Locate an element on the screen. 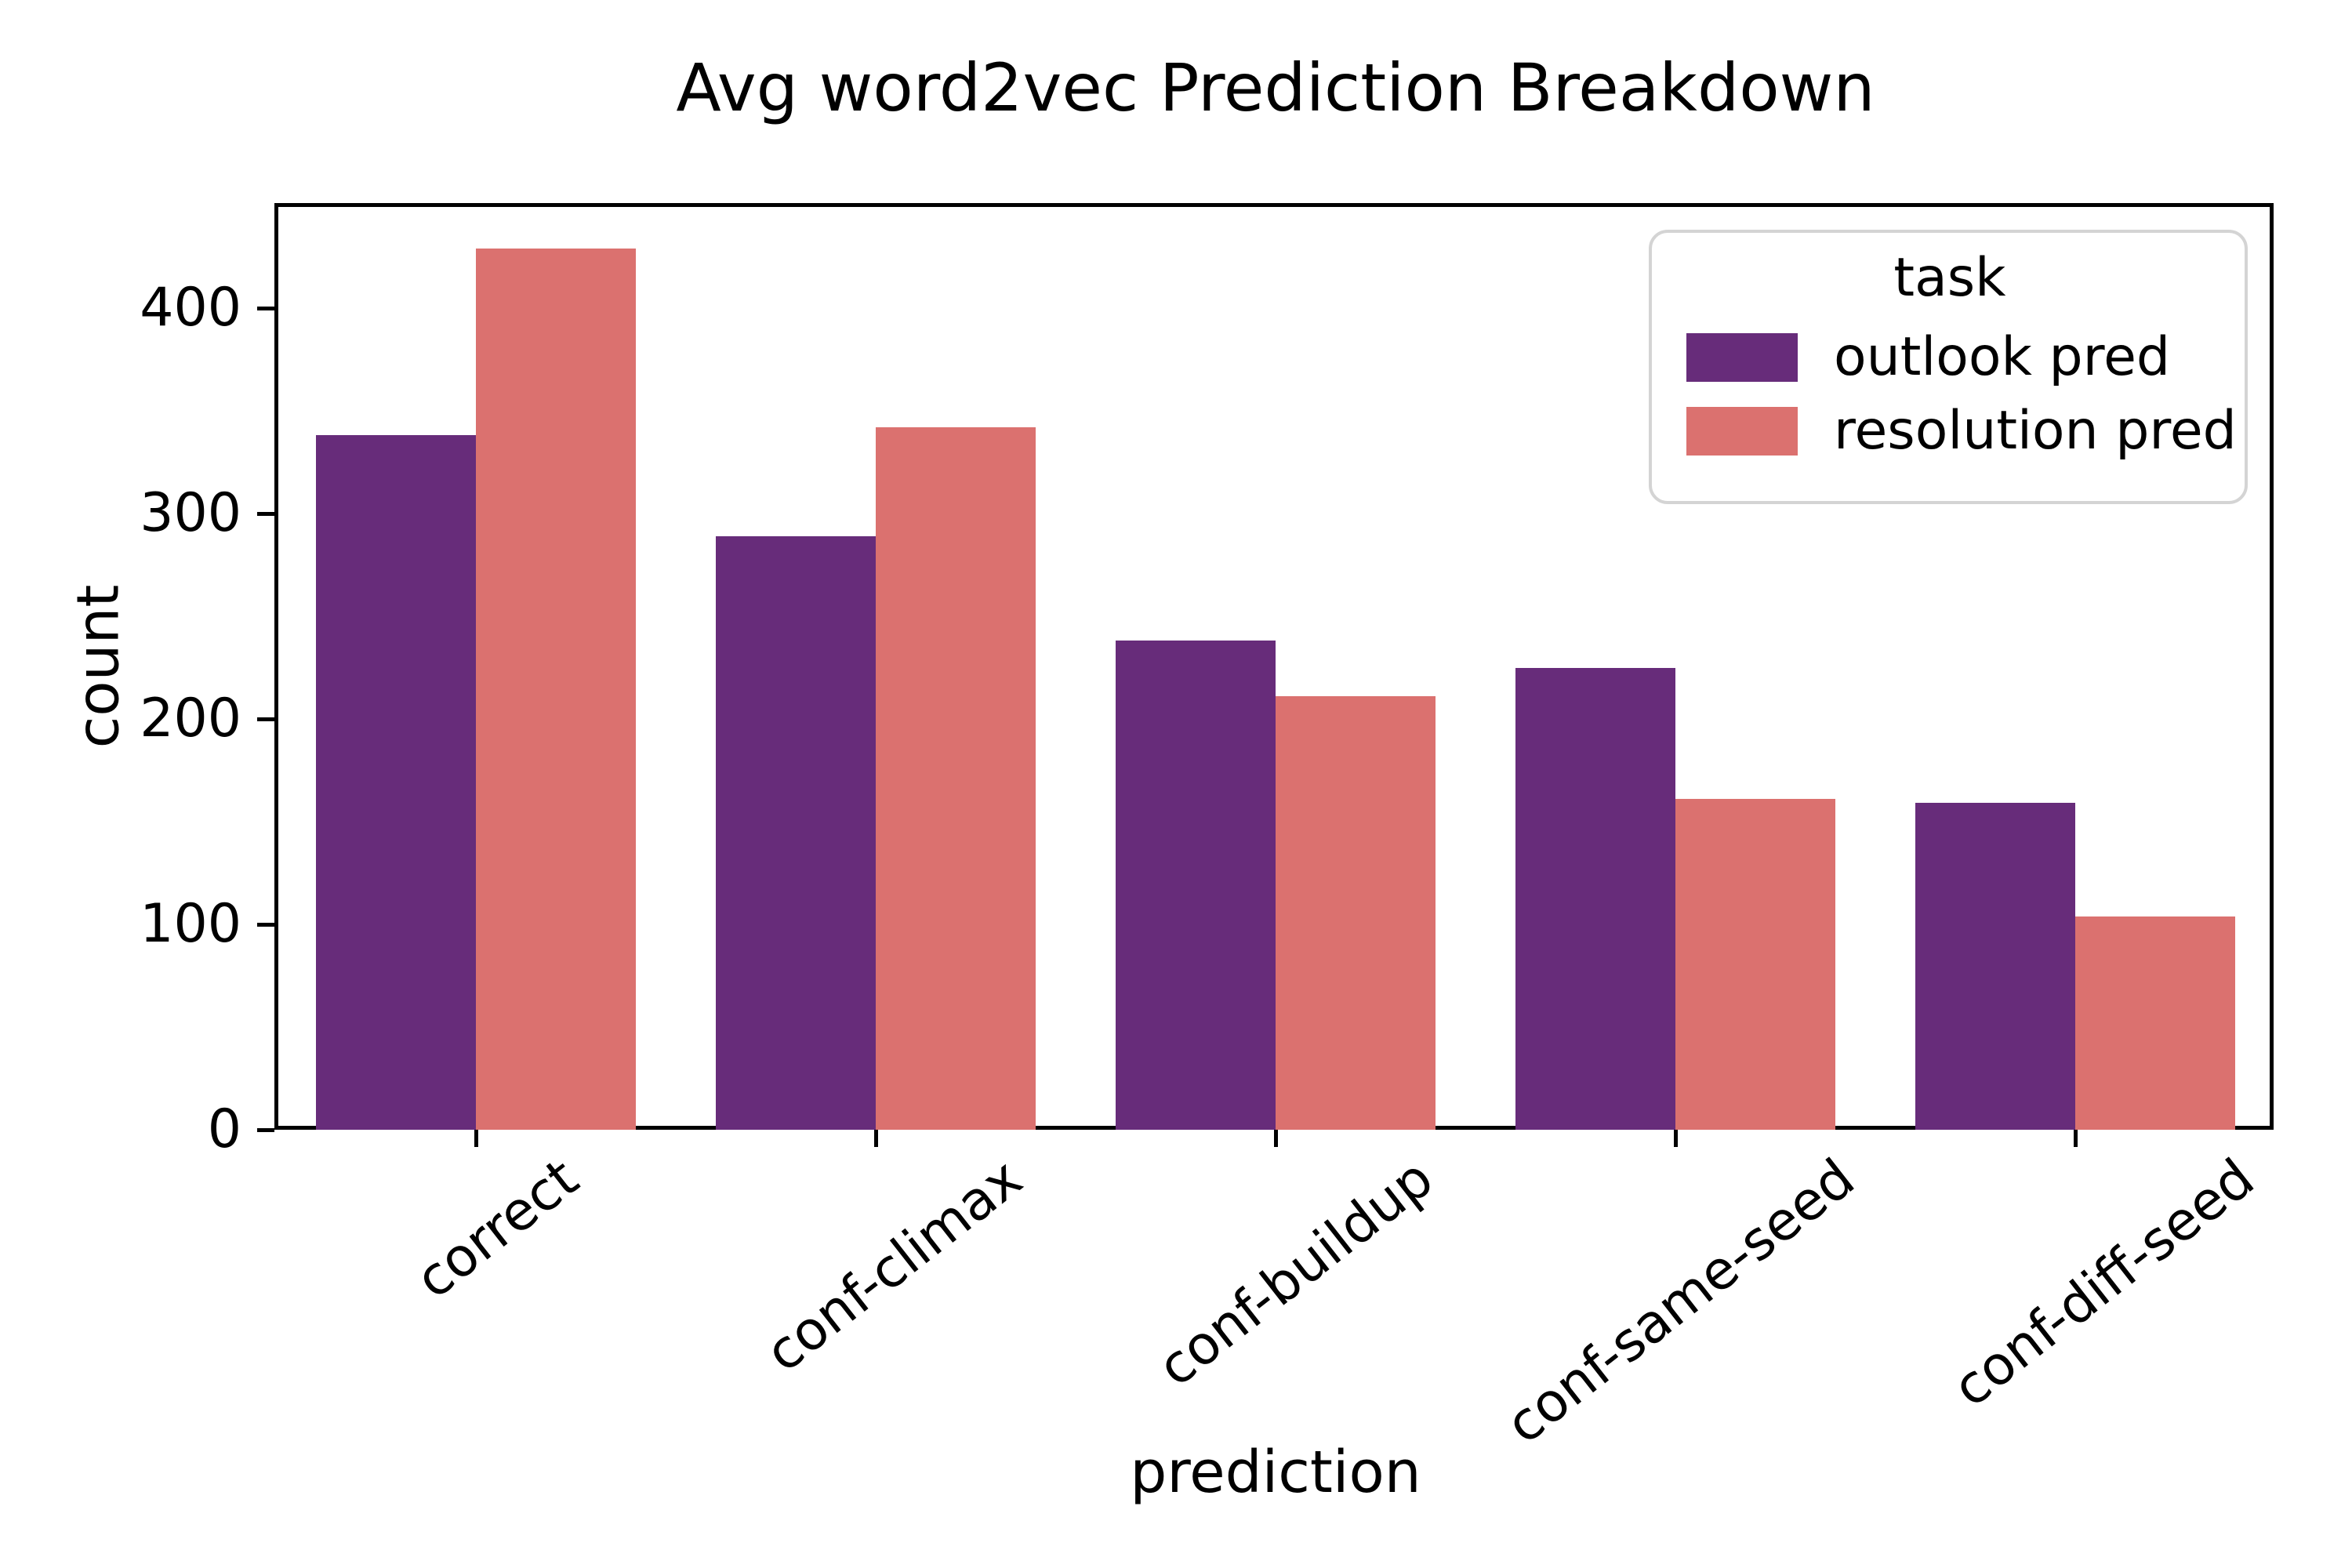 The width and height of the screenshot is (2352, 1568). legend-swatch-resolution-pred is located at coordinates (1742, 431).